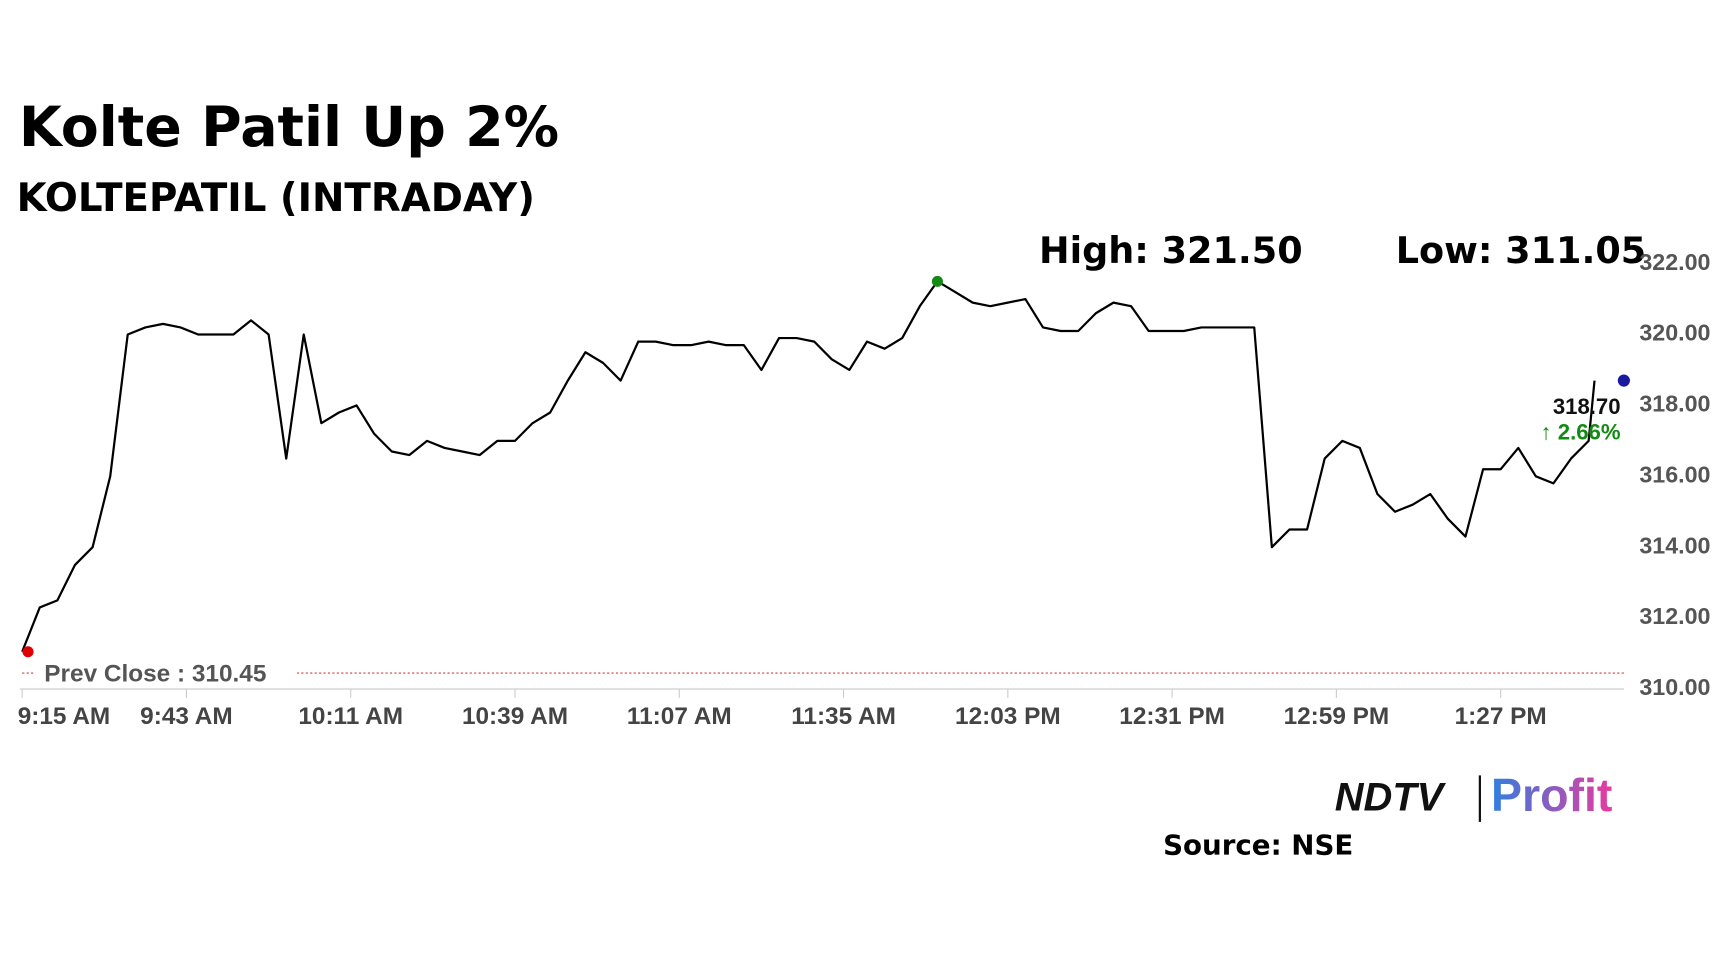 This screenshot has height=972, width=1728. What do you see at coordinates (1391, 797) in the screenshot?
I see `logo-ndtv: NDTV` at bounding box center [1391, 797].